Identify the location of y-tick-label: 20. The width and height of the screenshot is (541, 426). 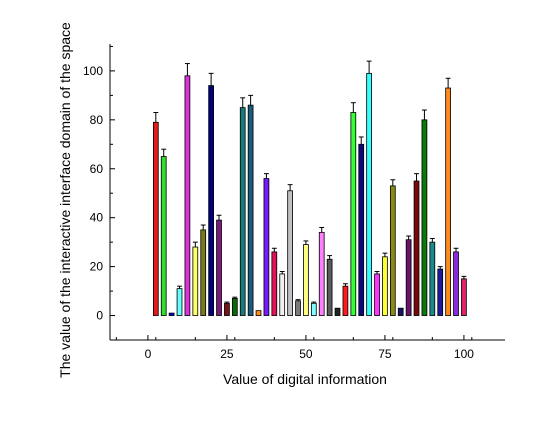
(97, 267).